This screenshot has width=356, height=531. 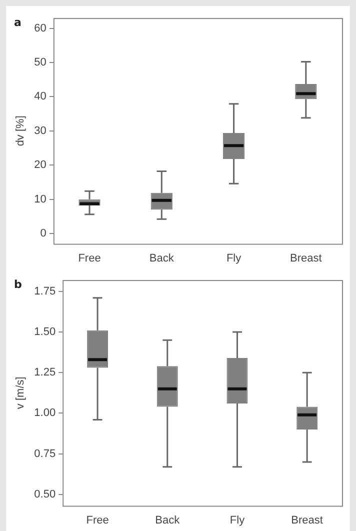 I want to click on y-tick-label: 1.25, so click(x=45, y=372).